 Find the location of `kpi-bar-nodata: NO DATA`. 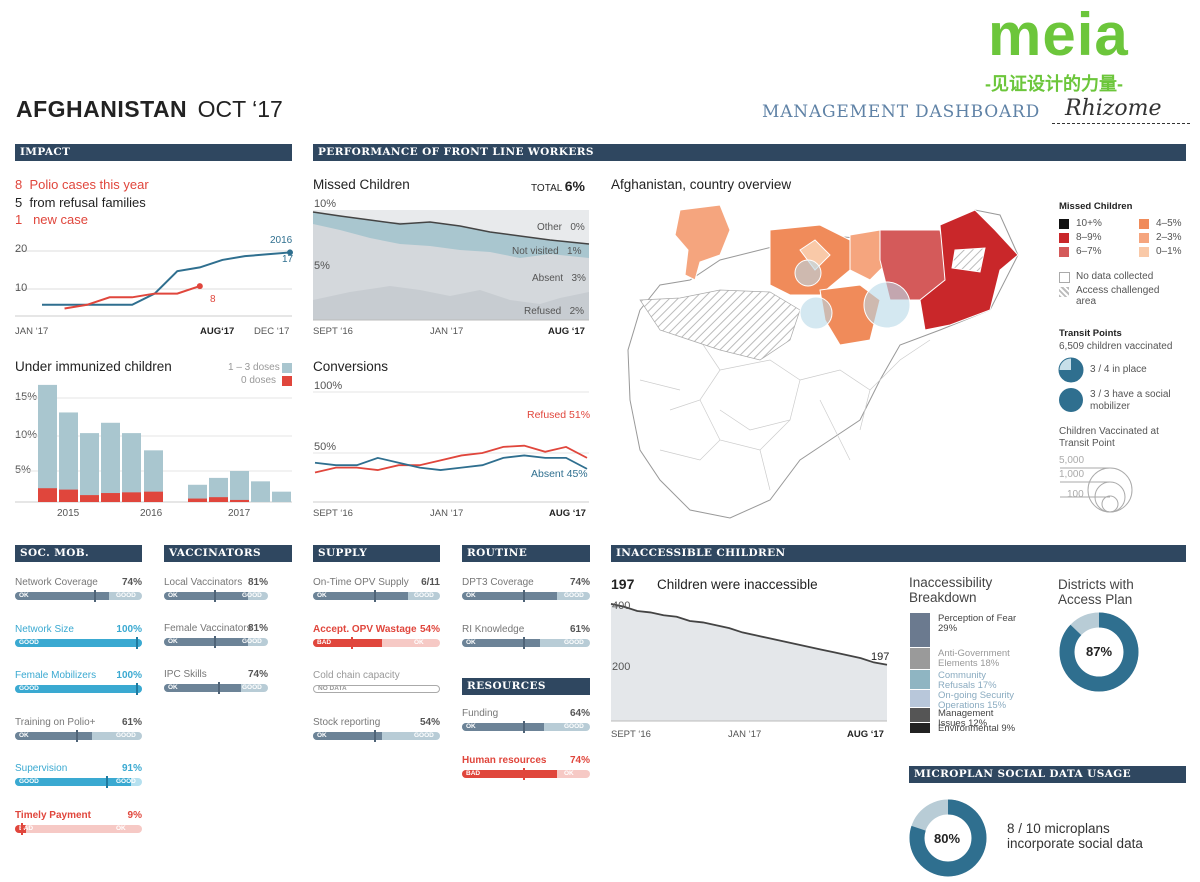

kpi-bar-nodata: NO DATA is located at coordinates (332, 689).